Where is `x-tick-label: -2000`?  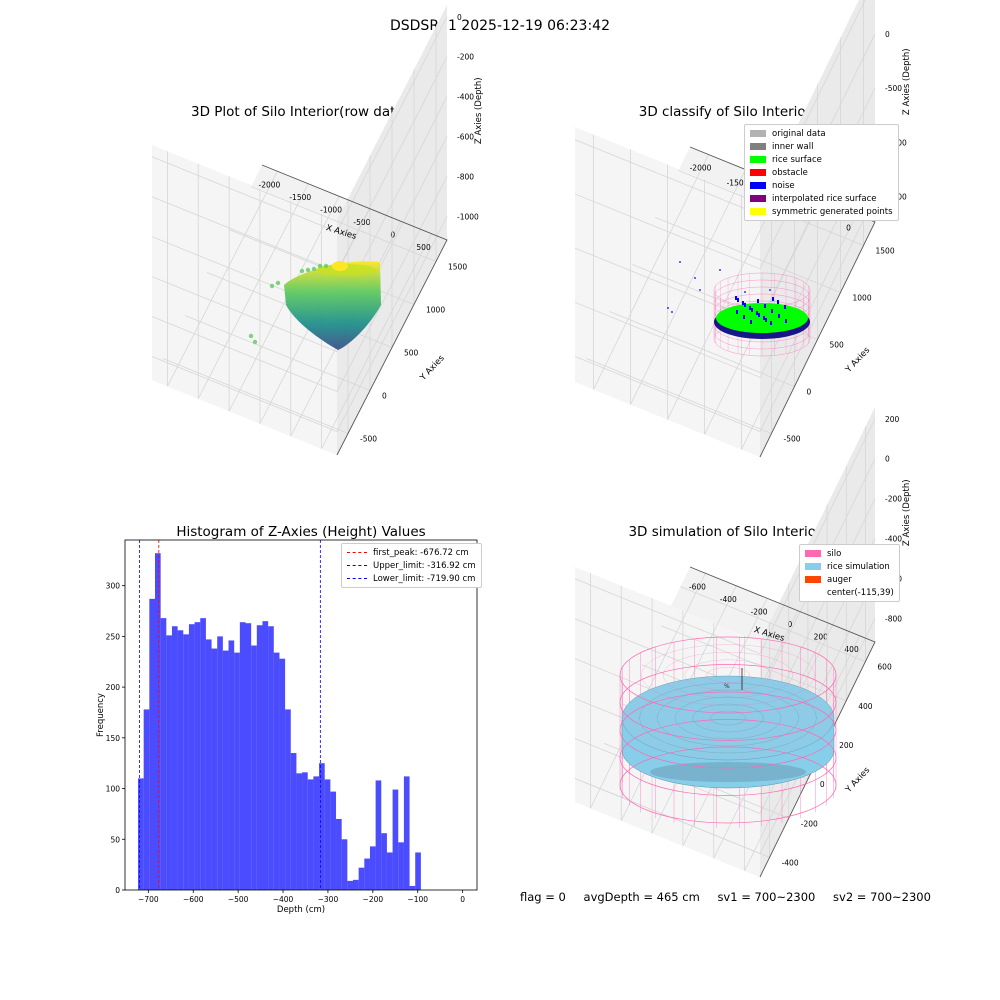
x-tick-label: -2000 is located at coordinates (270, 184).